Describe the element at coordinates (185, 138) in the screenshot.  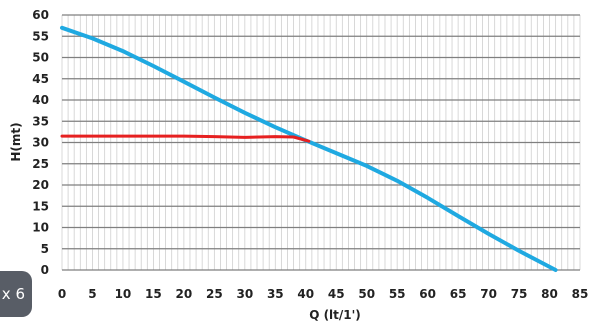
I see `operating-line` at that location.